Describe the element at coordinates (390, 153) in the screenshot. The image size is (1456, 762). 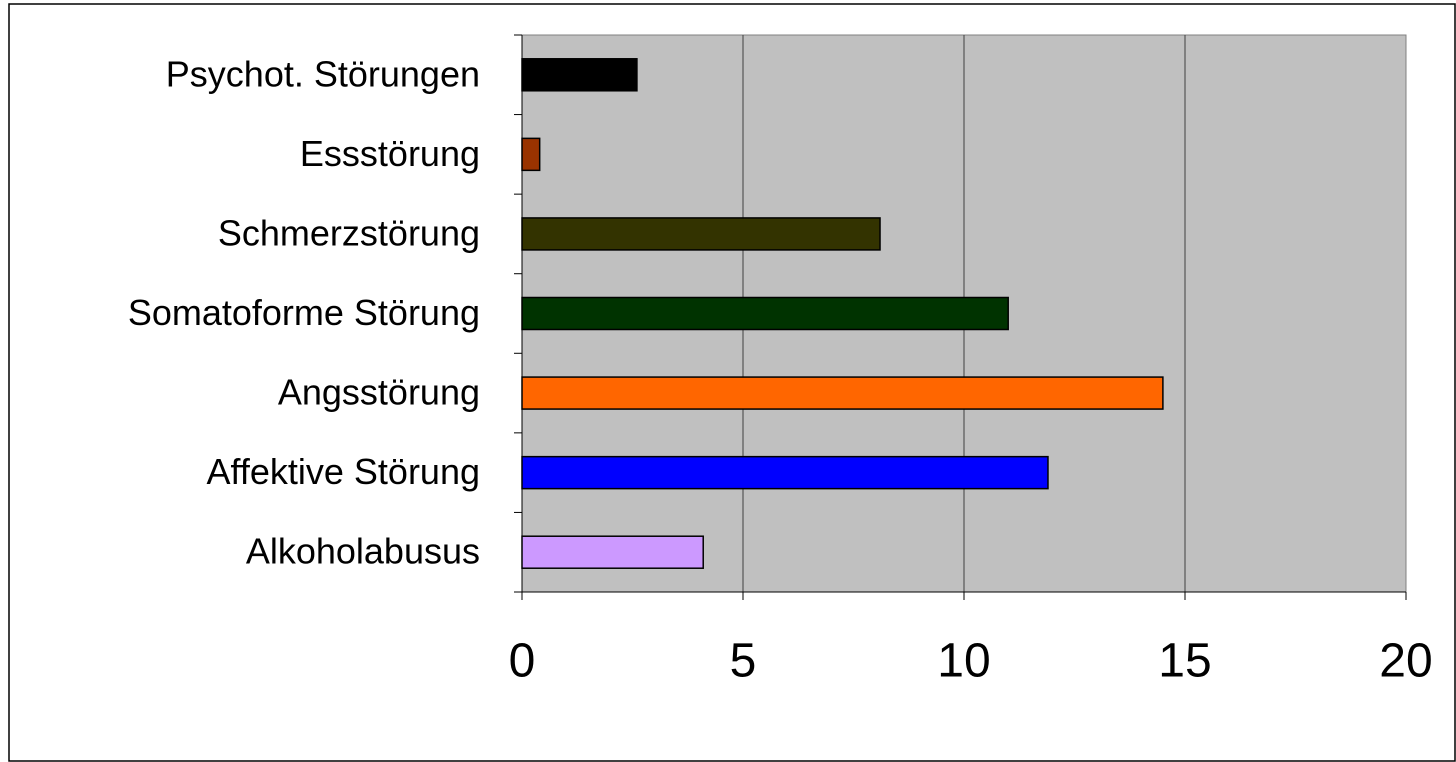
I see `y-tick-label: Essstörung` at that location.